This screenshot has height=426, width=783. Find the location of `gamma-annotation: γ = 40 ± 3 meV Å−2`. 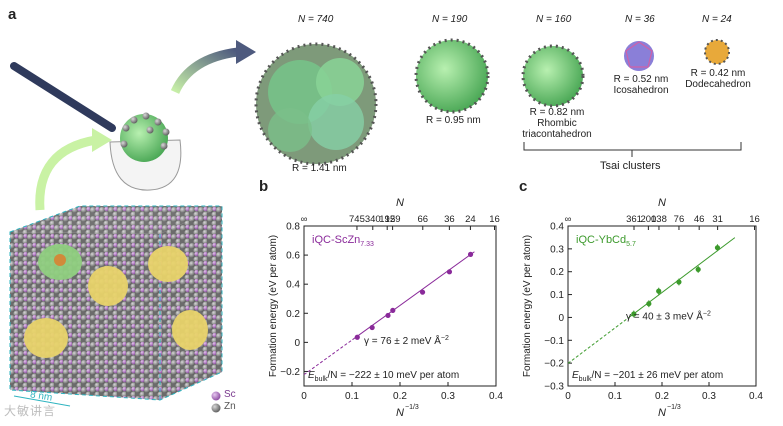

gamma-annotation: γ = 40 ± 3 meV Å−2 is located at coordinates (668, 316).